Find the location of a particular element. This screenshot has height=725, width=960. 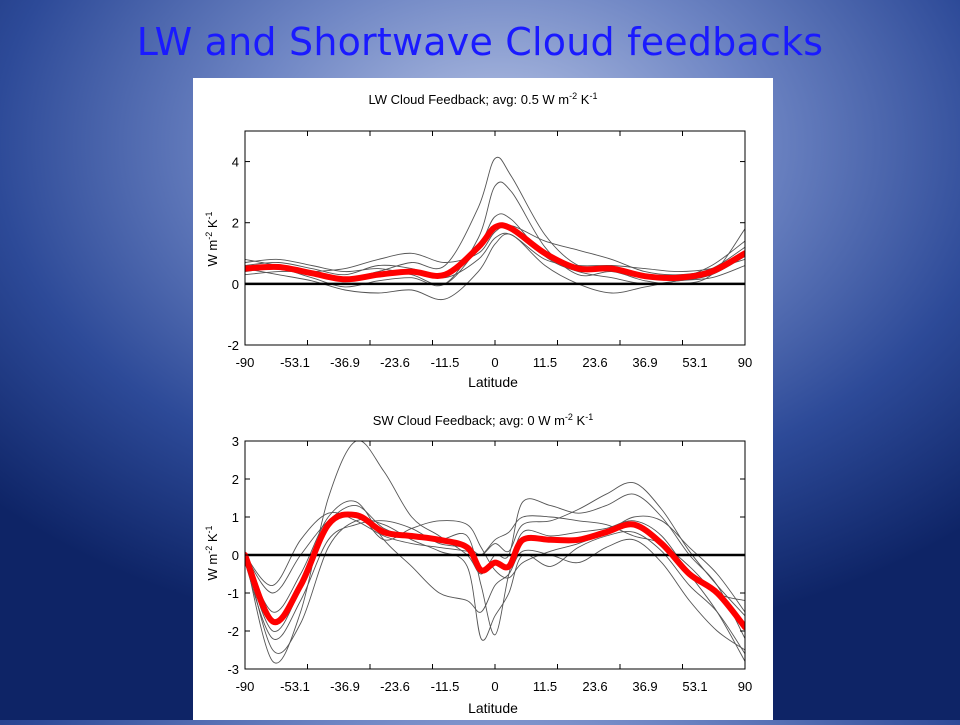

sw-x-tick-label: 0 is located at coordinates (494, 686).